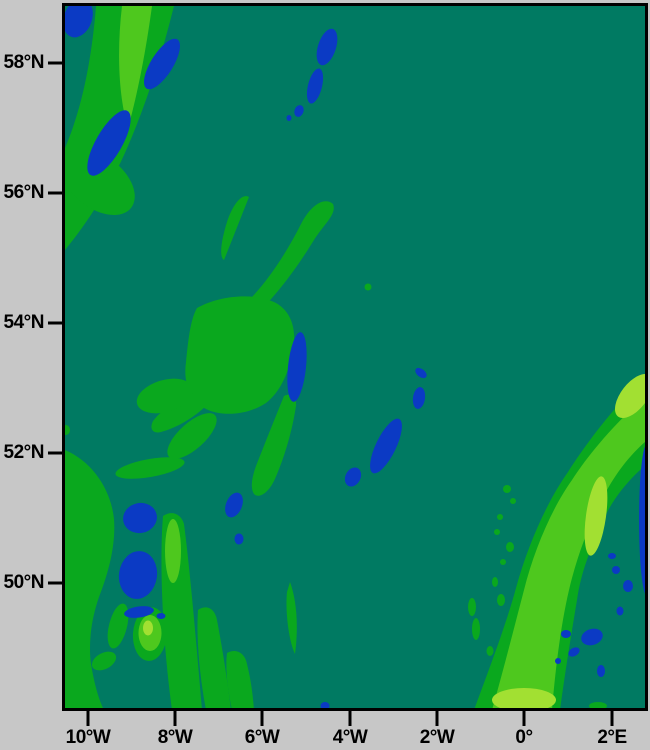 The height and width of the screenshot is (750, 650). Describe the element at coordinates (524, 737) in the screenshot. I see `x-tick-label-0: 0°` at that location.